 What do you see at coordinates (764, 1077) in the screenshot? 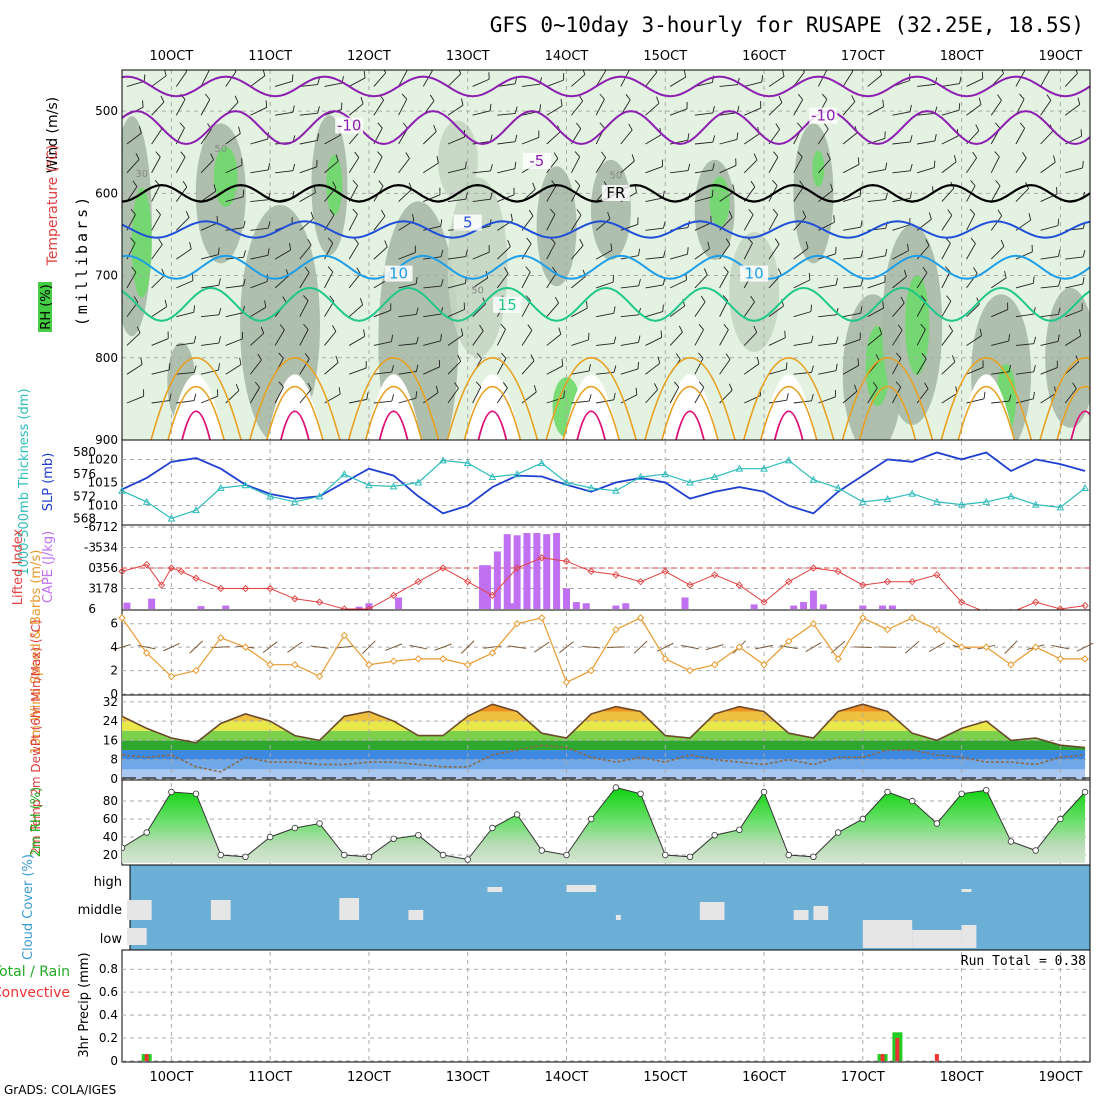
I see `time-label-bottom: 16OCT` at bounding box center [764, 1077].